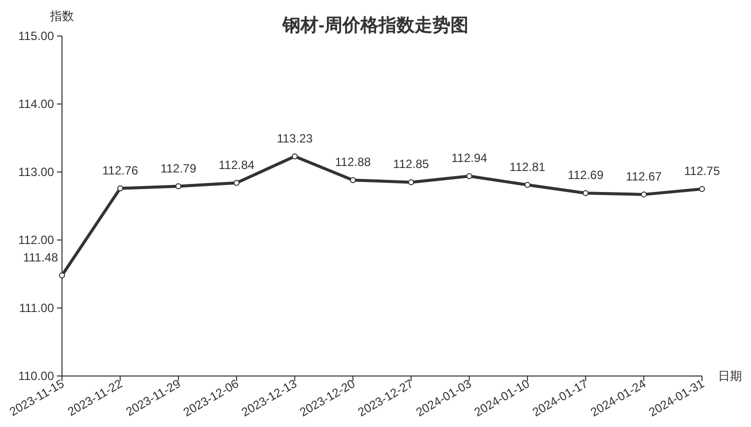 This screenshot has height=427, width=751. What do you see at coordinates (375, 25) in the screenshot?
I see `title: 钢材-周价格指数走势图` at bounding box center [375, 25].